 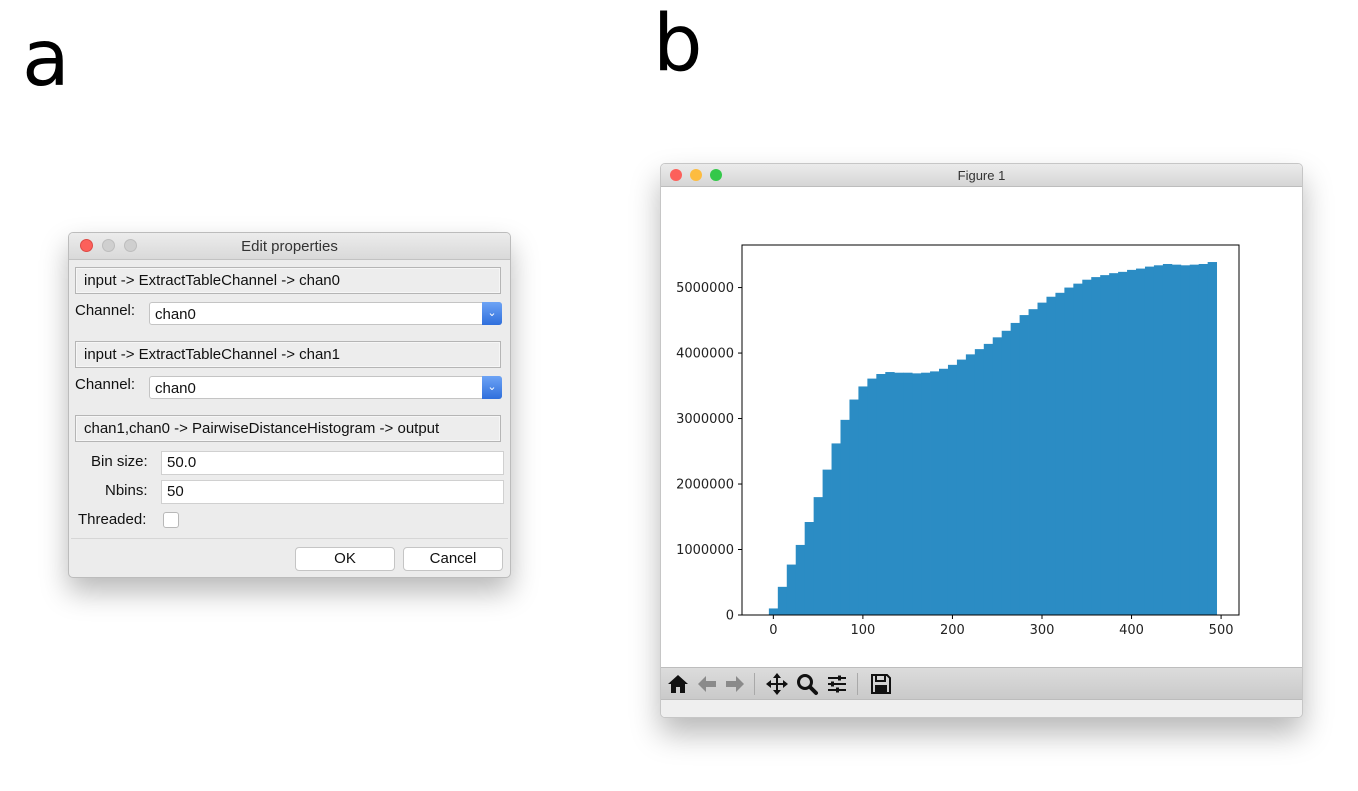 What do you see at coordinates (705, 354) in the screenshot?
I see `y-tick-label: 4000000` at bounding box center [705, 354].